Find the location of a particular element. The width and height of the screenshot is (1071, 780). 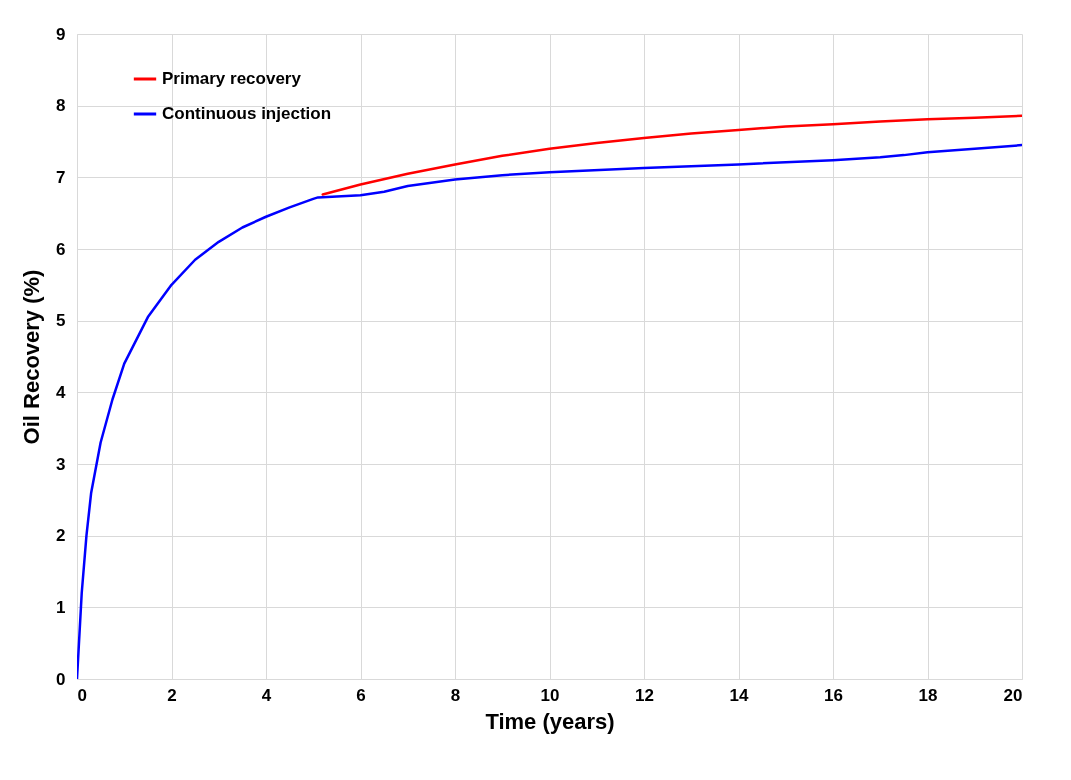

y-tick-label: 3 is located at coordinates (61, 464).